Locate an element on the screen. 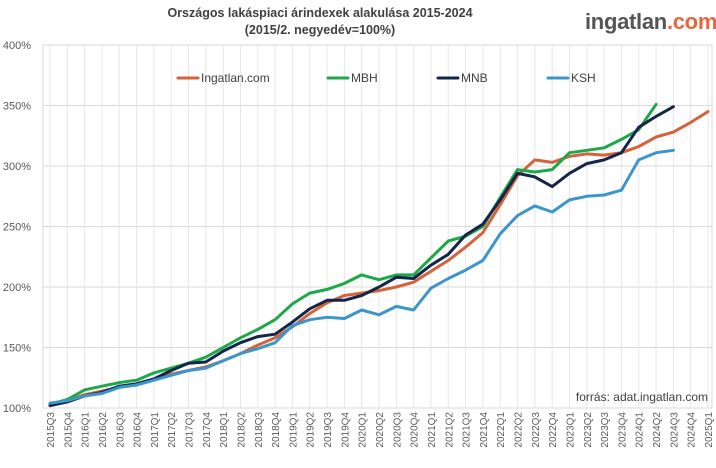 The image size is (716, 468). x-tick-label: 2023Q2 is located at coordinates (588, 430).